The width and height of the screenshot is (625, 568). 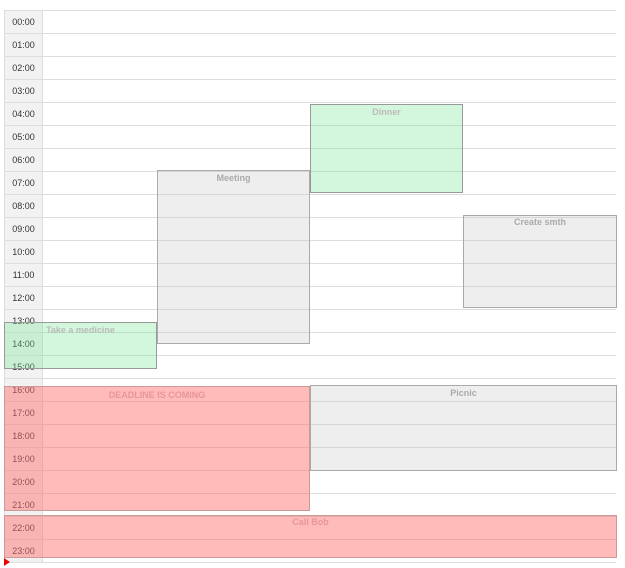 What do you see at coordinates (23, 229) in the screenshot?
I see `hour-label: 09:00` at bounding box center [23, 229].